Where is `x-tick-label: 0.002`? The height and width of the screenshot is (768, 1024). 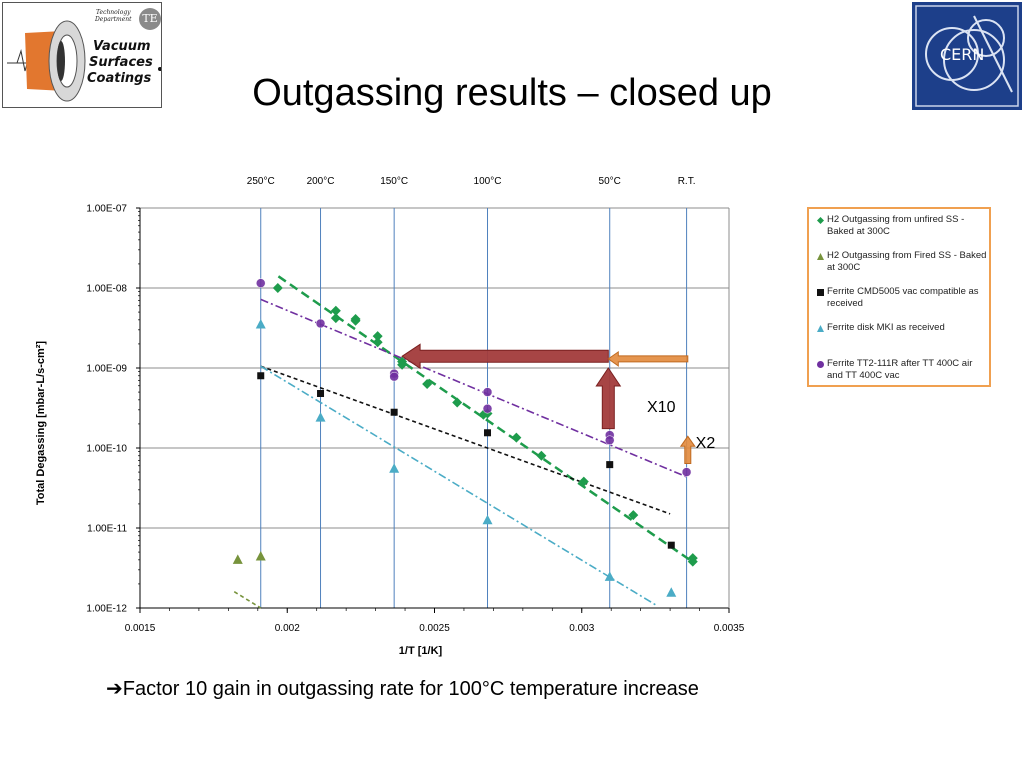
x-tick-label: 0.002 is located at coordinates (287, 628).